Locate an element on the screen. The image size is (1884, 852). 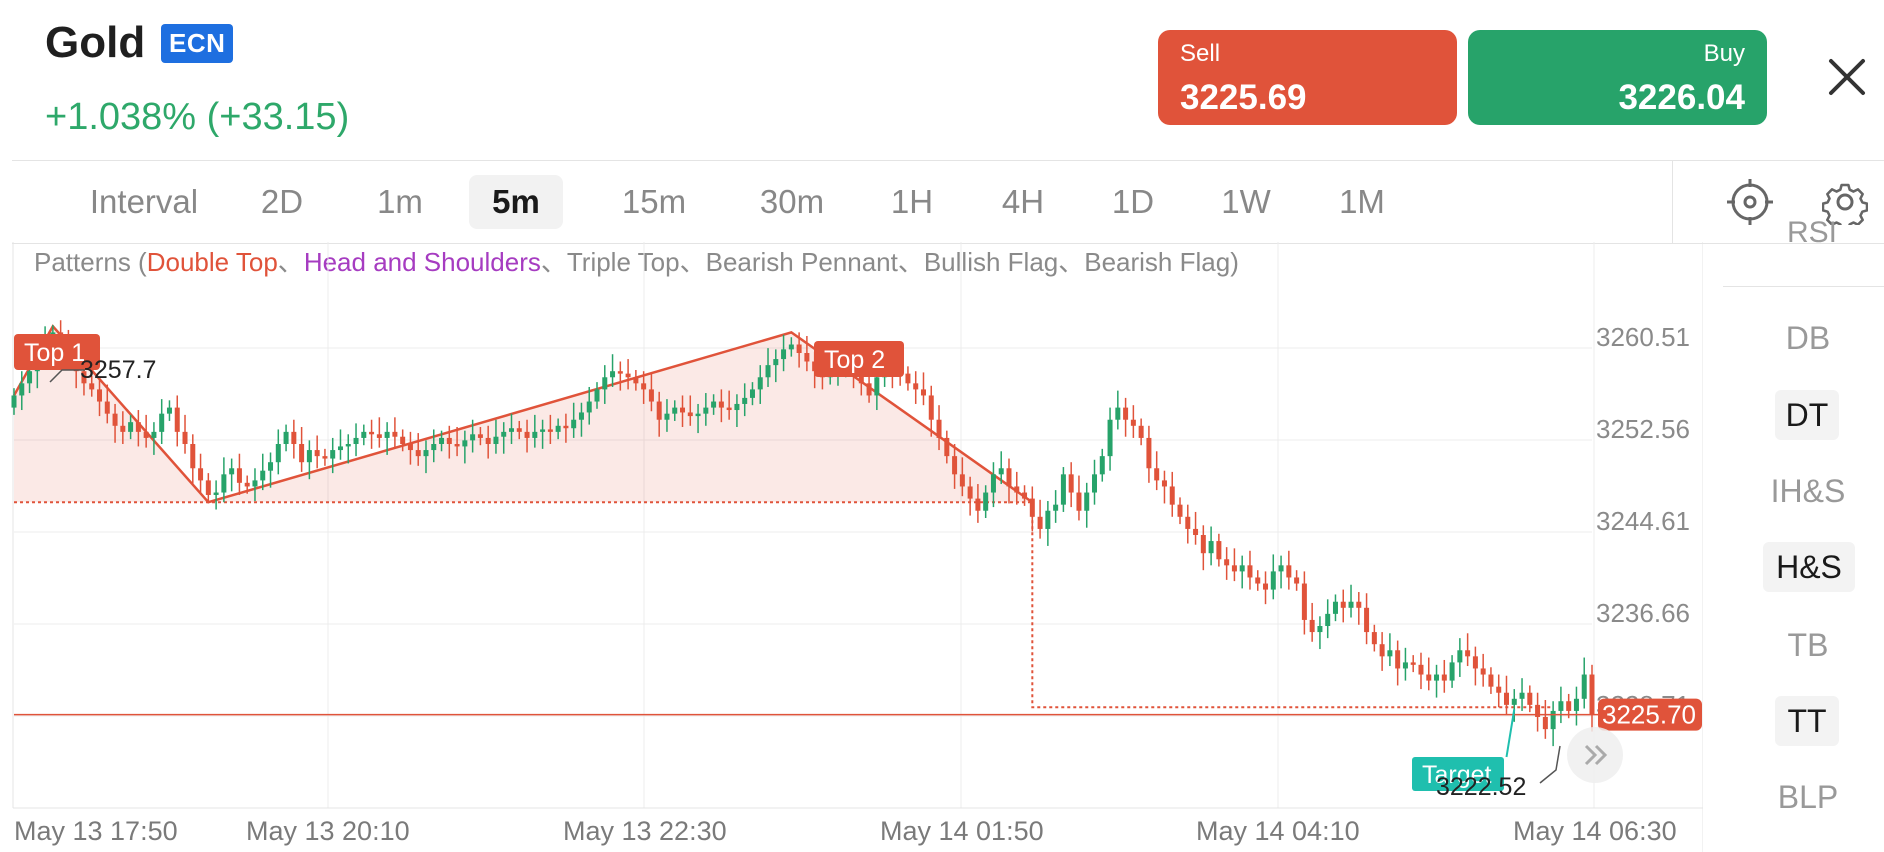
pattern-blp-button: BLP is located at coordinates (1808, 797).